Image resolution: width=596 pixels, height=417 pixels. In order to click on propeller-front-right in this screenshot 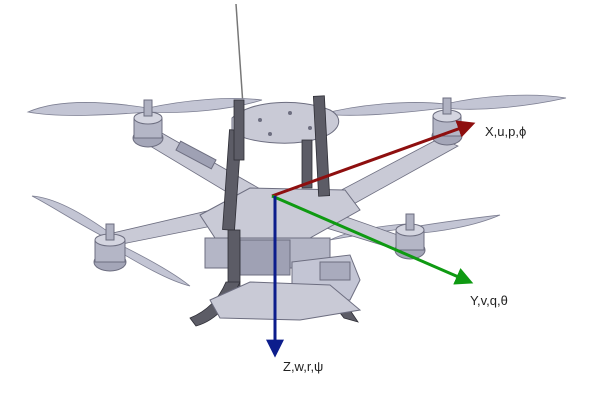, I will do `click(444, 105)`.